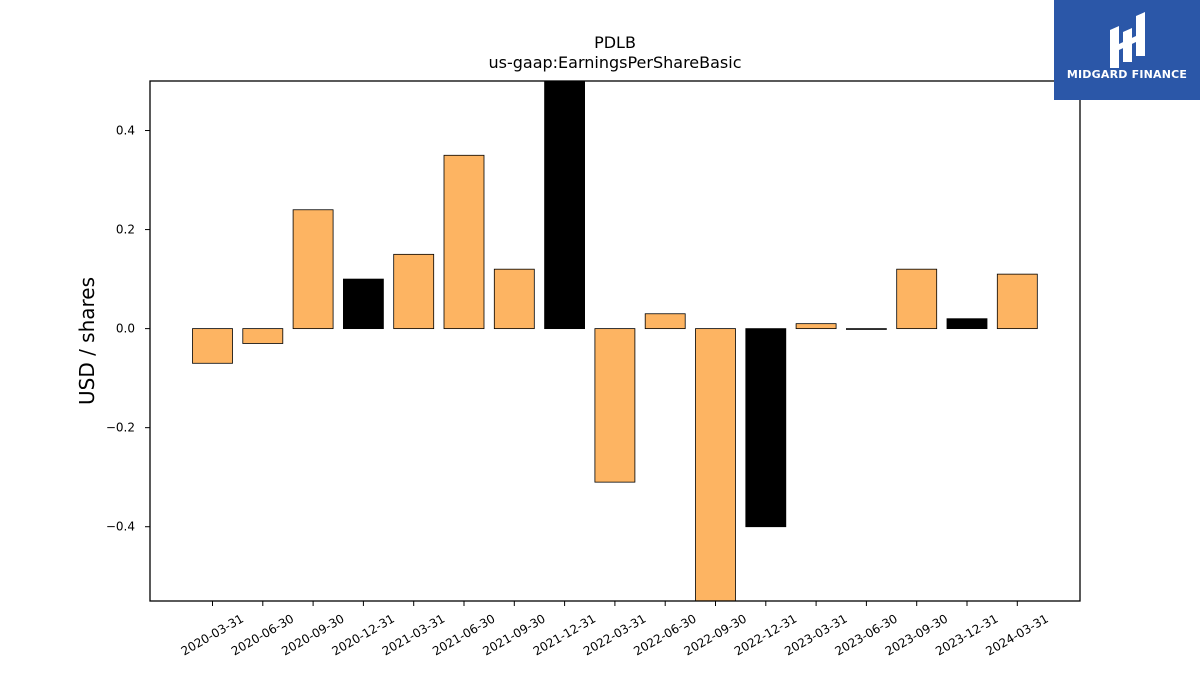  Describe the element at coordinates (87, 341) in the screenshot. I see `y-axis-label: USD / shares` at that location.